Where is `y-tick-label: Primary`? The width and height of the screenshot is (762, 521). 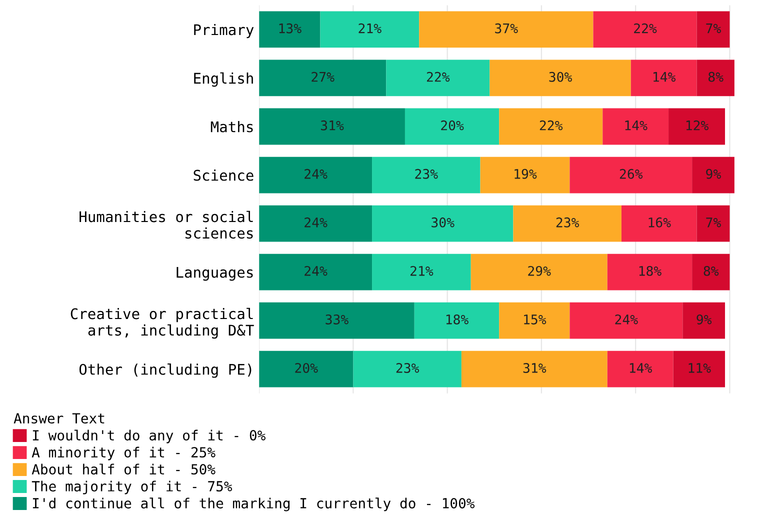 y-tick-label: Primary is located at coordinates (224, 31).